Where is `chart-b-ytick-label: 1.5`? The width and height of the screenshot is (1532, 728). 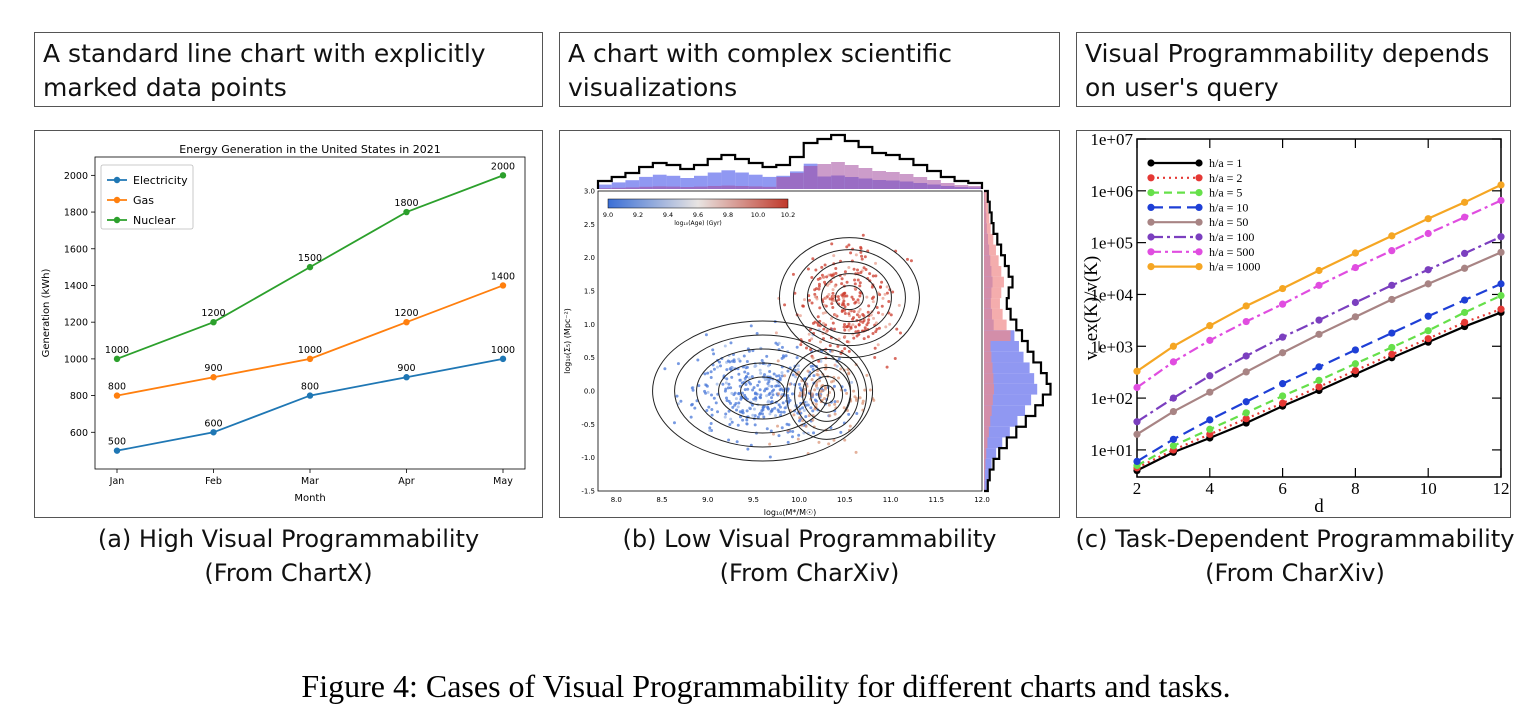 chart-b-ytick-label: 1.5 is located at coordinates (589, 292).